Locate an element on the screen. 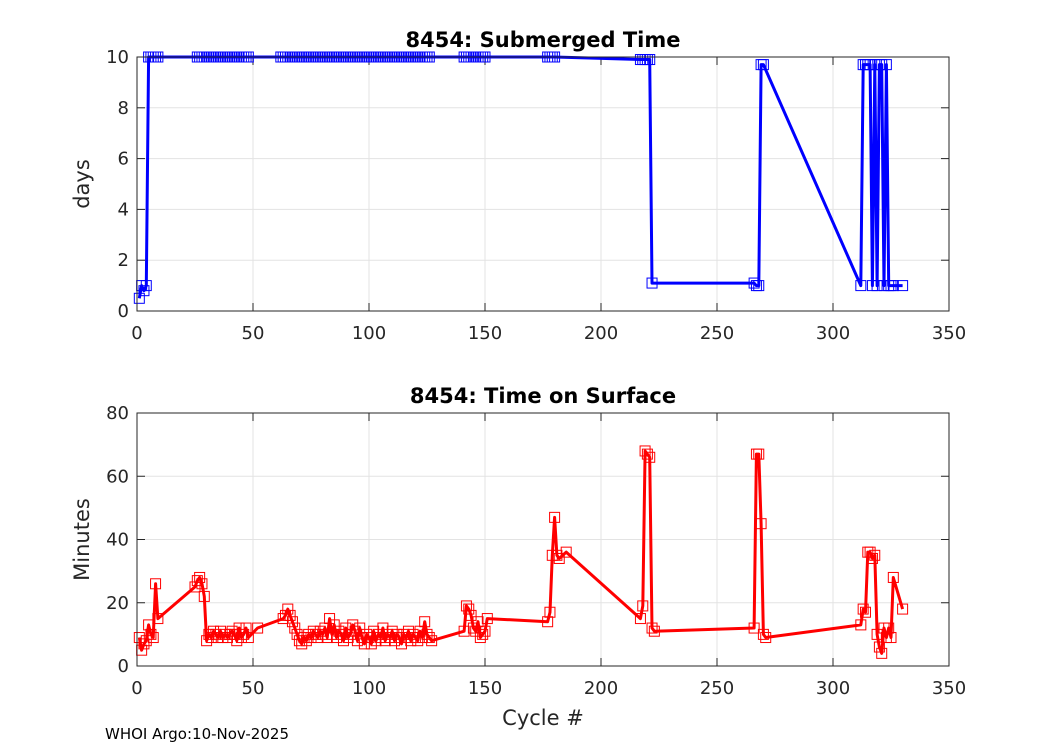  y-tick-label: 2 is located at coordinates (123, 260).